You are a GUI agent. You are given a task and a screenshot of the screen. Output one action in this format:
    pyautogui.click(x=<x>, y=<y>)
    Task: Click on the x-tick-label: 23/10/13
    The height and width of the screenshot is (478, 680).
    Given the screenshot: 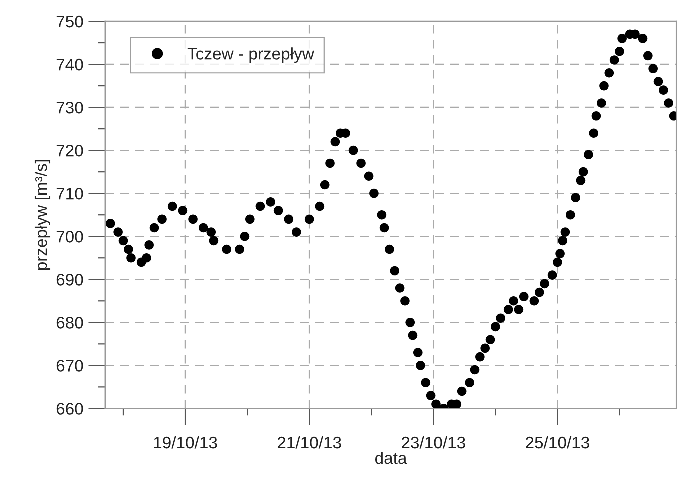 What is the action you would take?
    pyautogui.click(x=434, y=442)
    